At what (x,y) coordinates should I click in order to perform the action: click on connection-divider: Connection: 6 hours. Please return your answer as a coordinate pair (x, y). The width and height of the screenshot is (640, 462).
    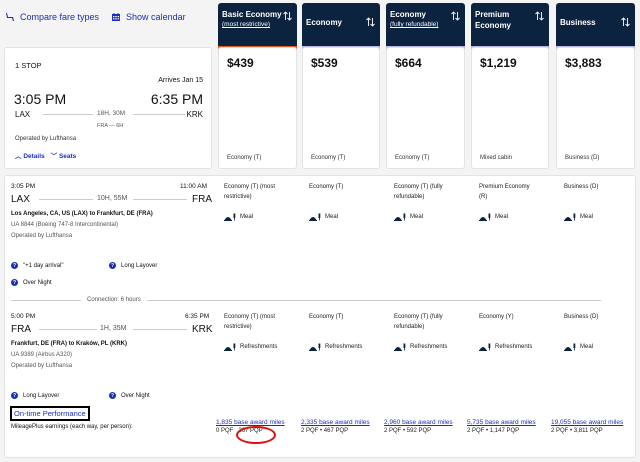
    Looking at the image, I should click on (306, 300).